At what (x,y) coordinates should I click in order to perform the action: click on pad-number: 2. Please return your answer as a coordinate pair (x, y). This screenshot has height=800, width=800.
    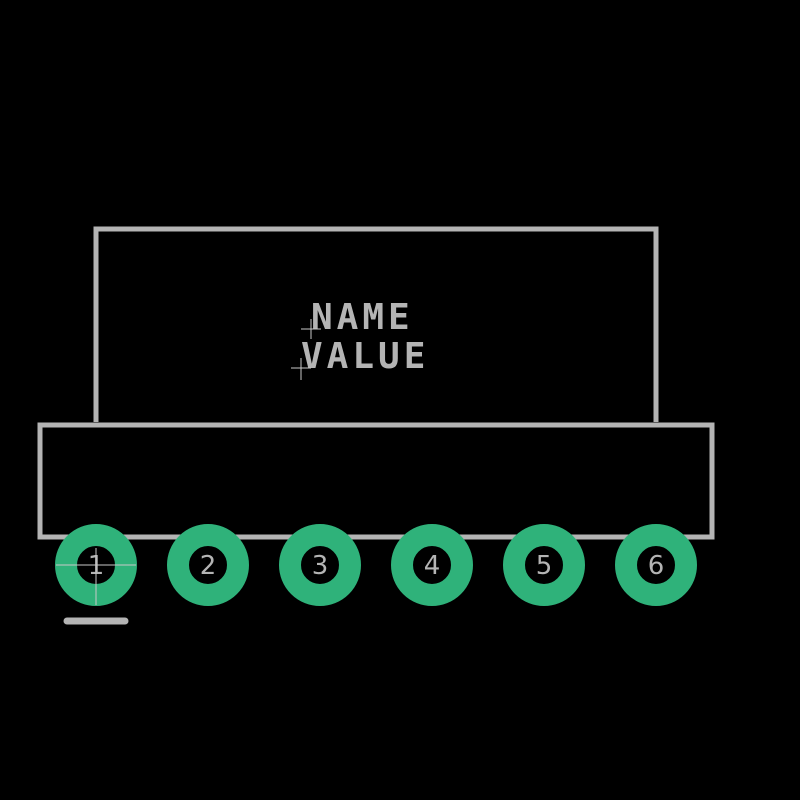
    Looking at the image, I should click on (208, 566).